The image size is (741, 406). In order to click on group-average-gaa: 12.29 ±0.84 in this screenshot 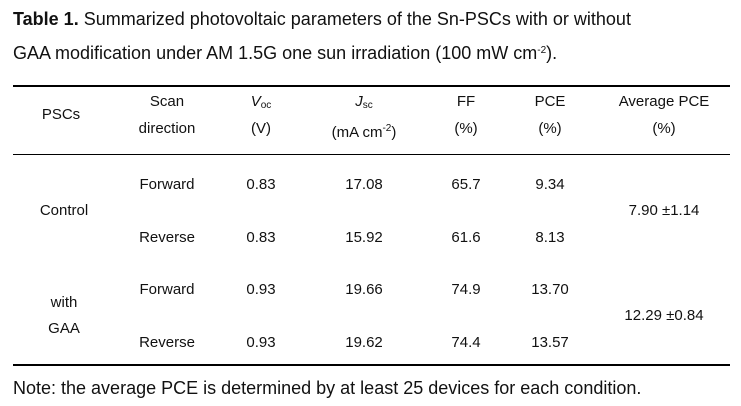, I will do `click(664, 315)`.